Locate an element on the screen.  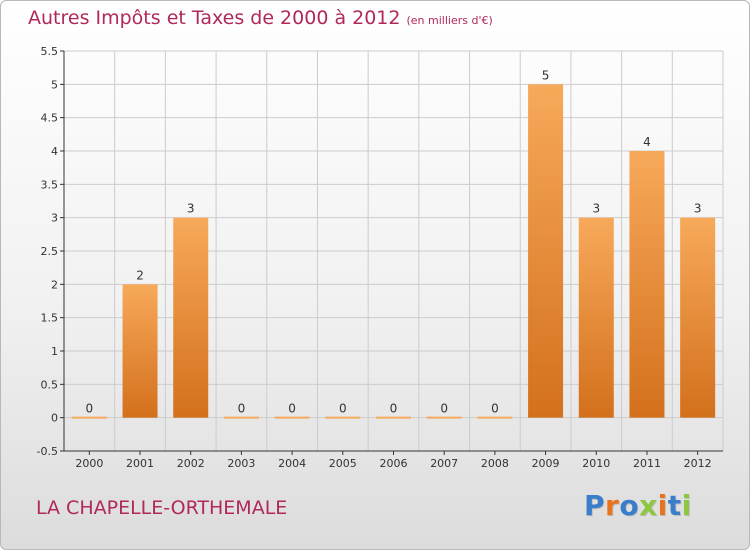
y-tick-label: 3.5 is located at coordinates (50, 184).